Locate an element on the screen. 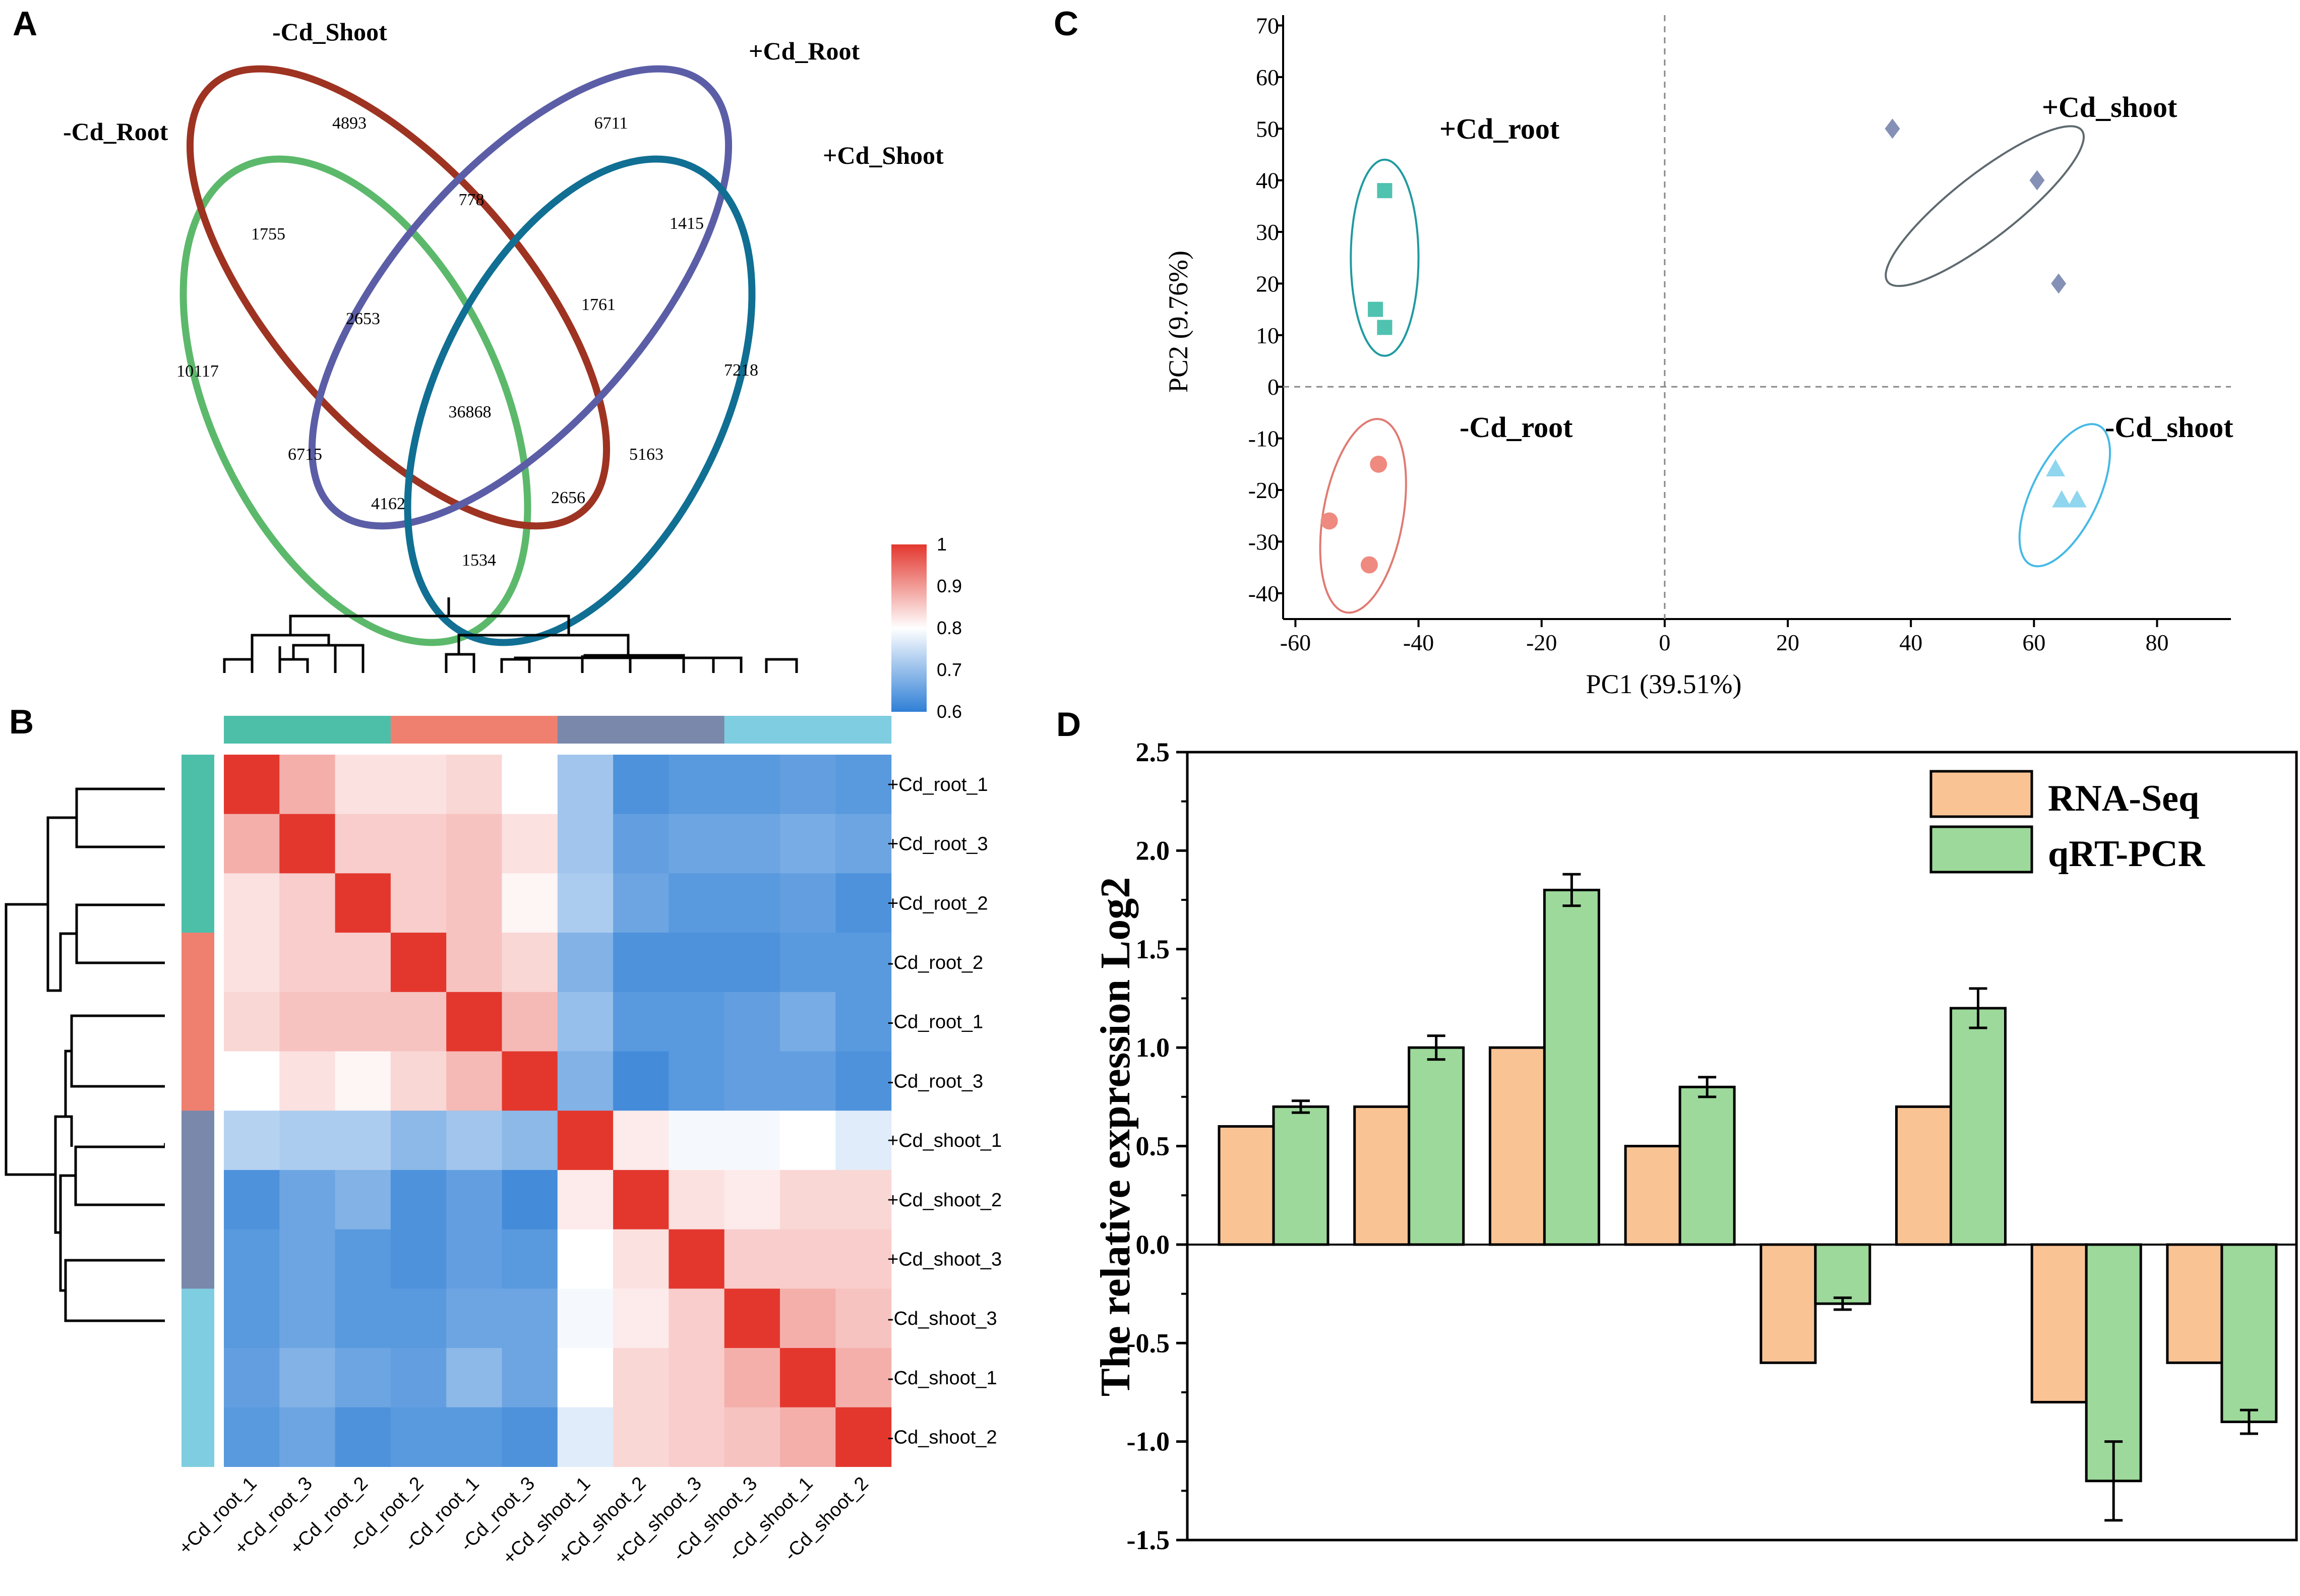 This screenshot has height=1596, width=2300. venn-ellipse-plus-cd-root is located at coordinates (520, 297).